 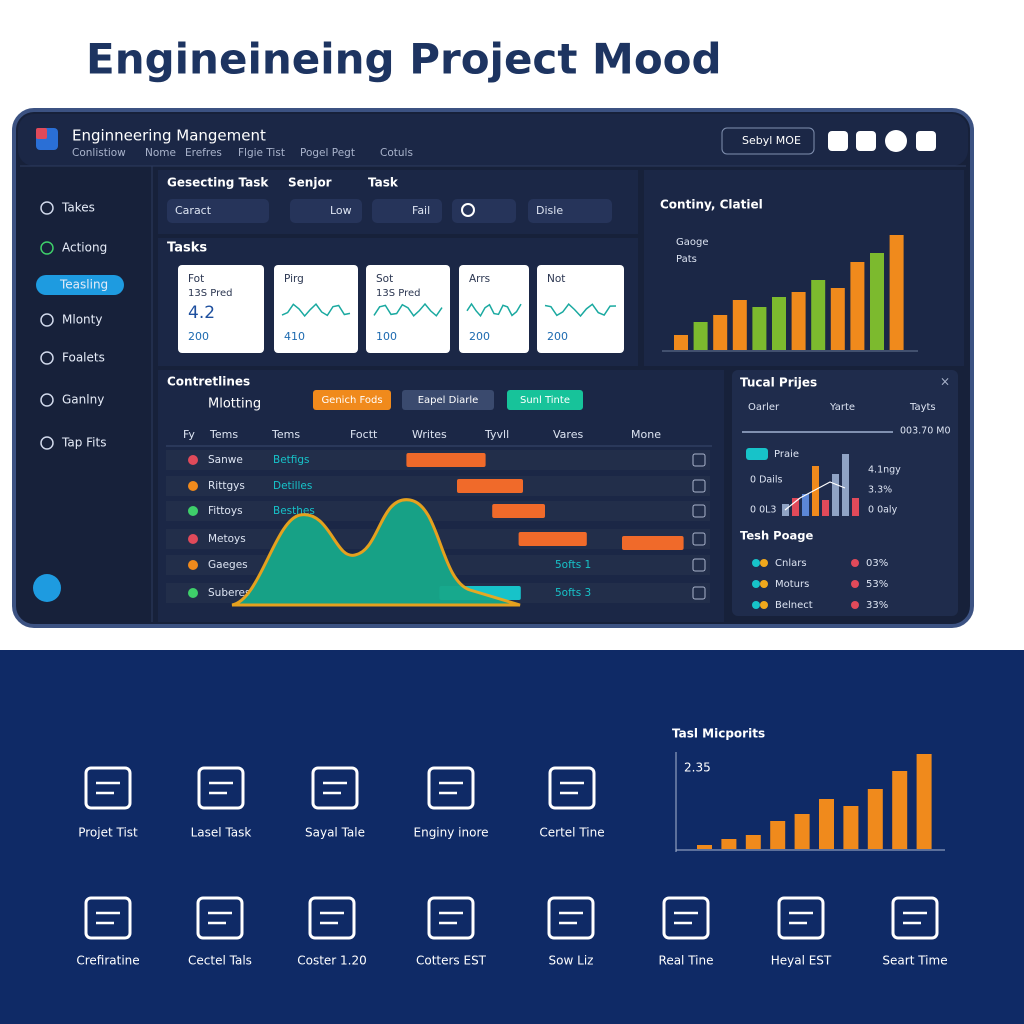 I want to click on row-name: Metoys, so click(x=227, y=539).